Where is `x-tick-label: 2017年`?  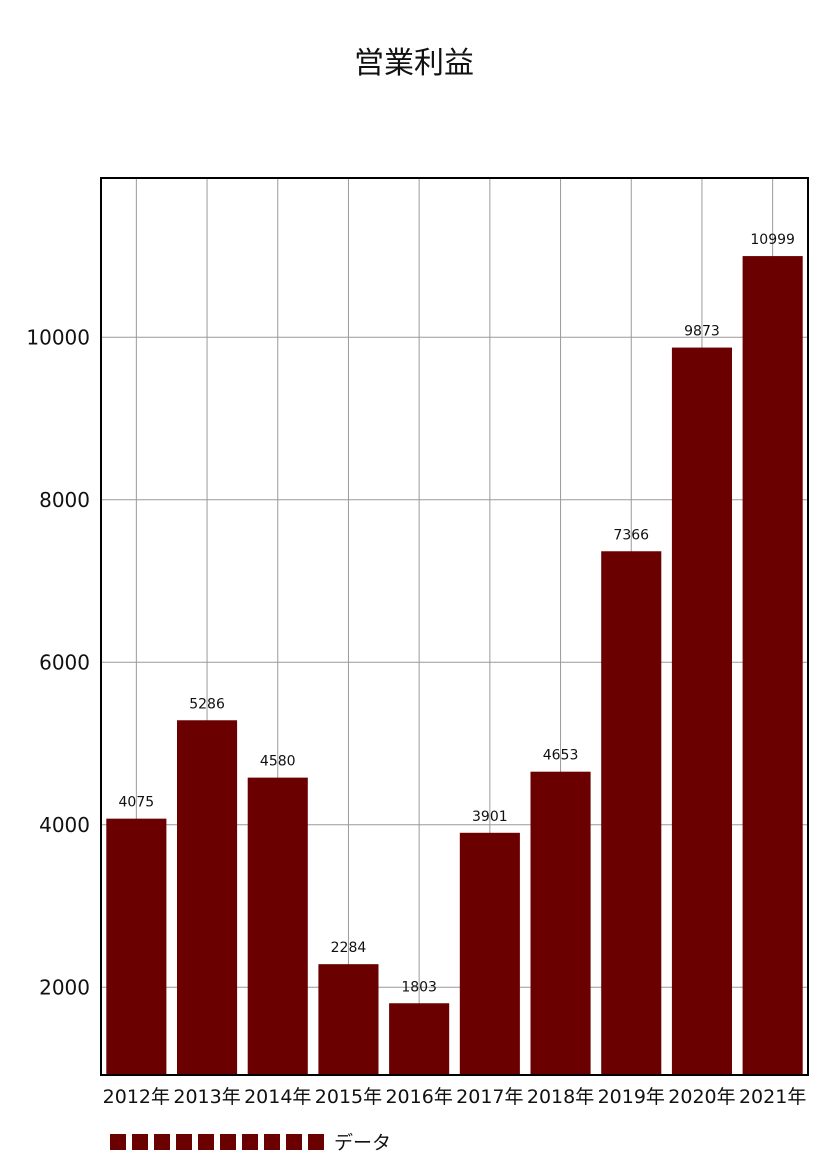 x-tick-label: 2017年 is located at coordinates (489, 1097).